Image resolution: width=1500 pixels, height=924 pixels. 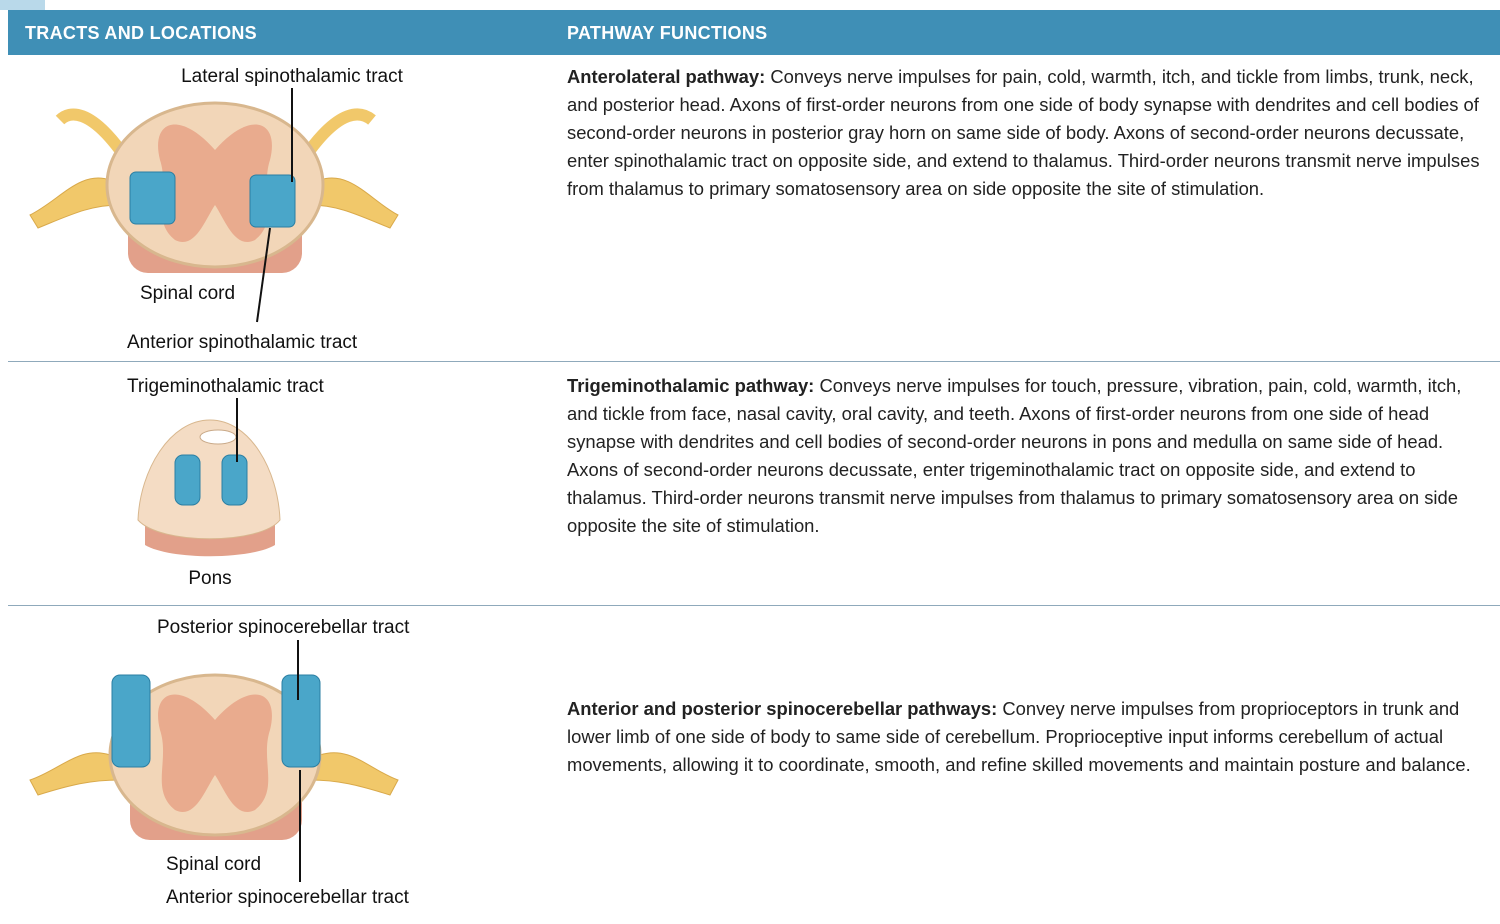 I want to click on label: Pons, so click(x=209, y=578).